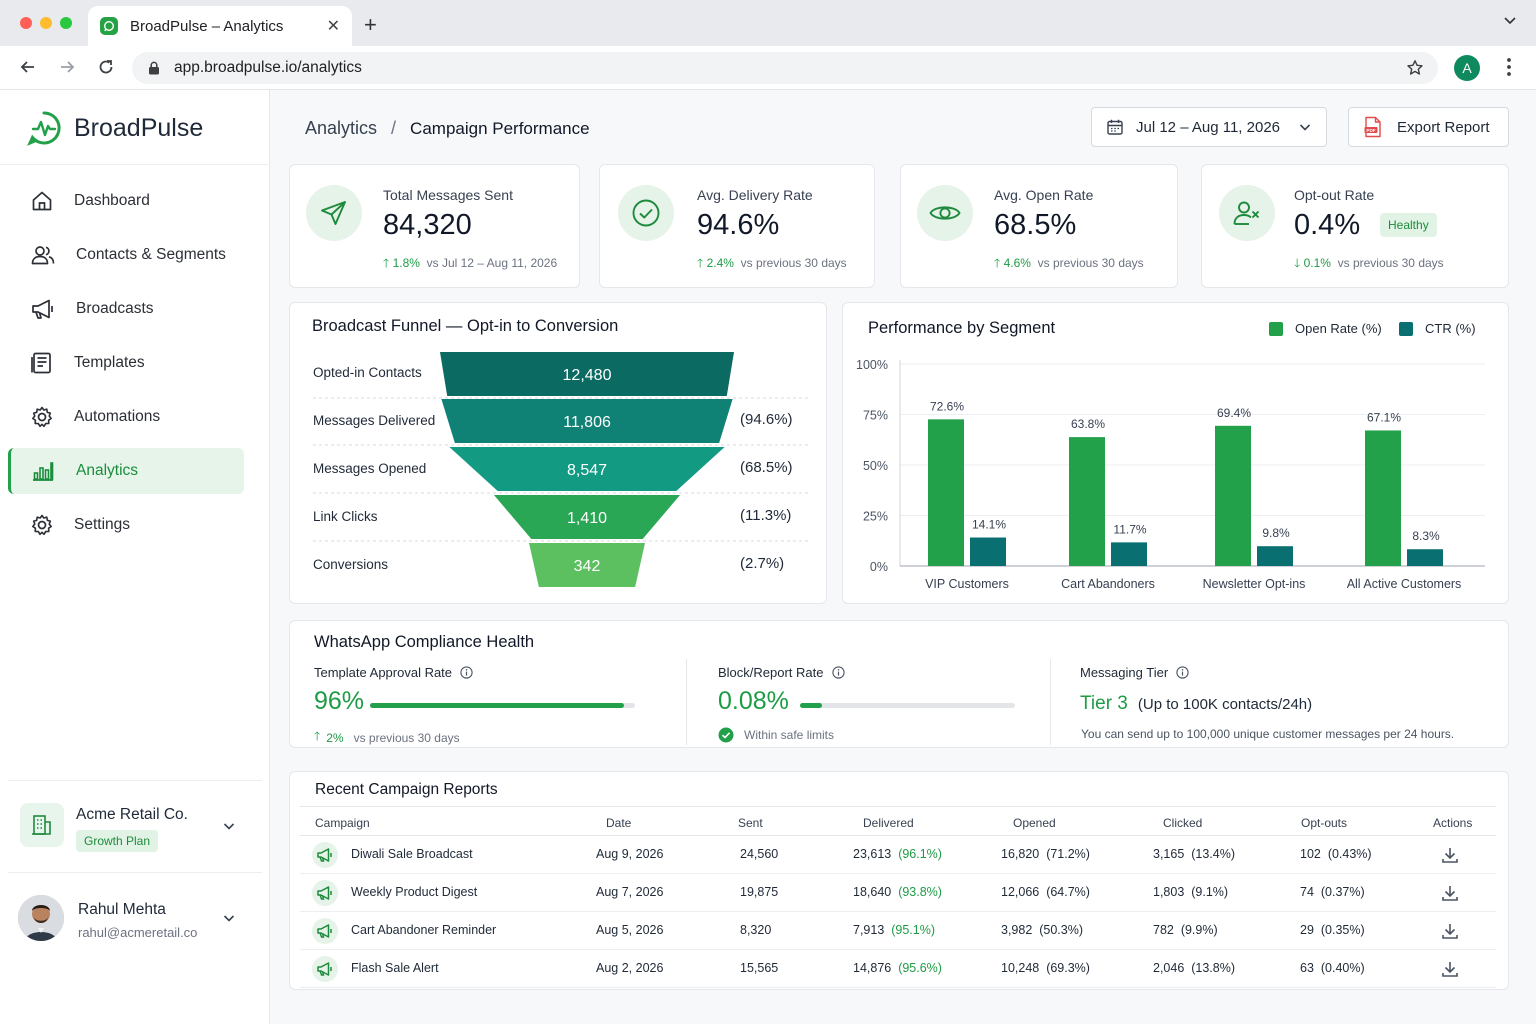 This screenshot has width=1536, height=1024. Describe the element at coordinates (465, 326) in the screenshot. I see `funnel-title: Broadcast Funnel — Opt-in to Conversion` at that location.